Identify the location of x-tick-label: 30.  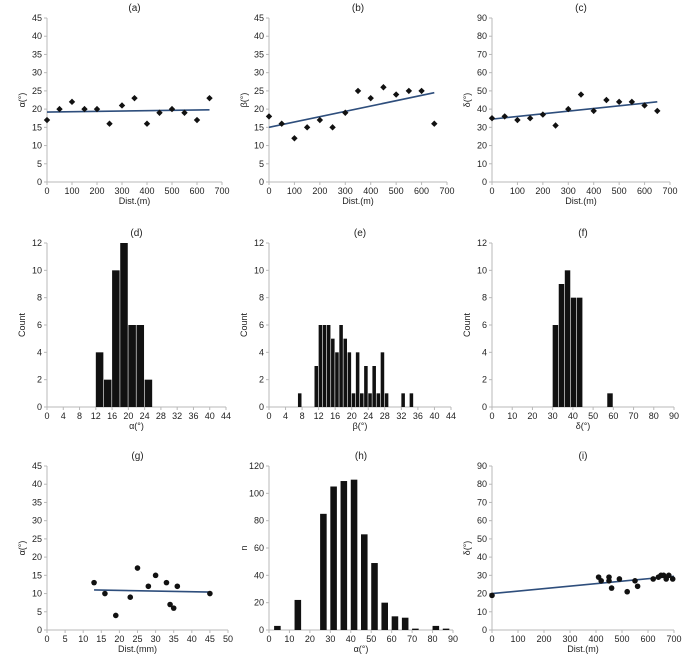
(156, 639).